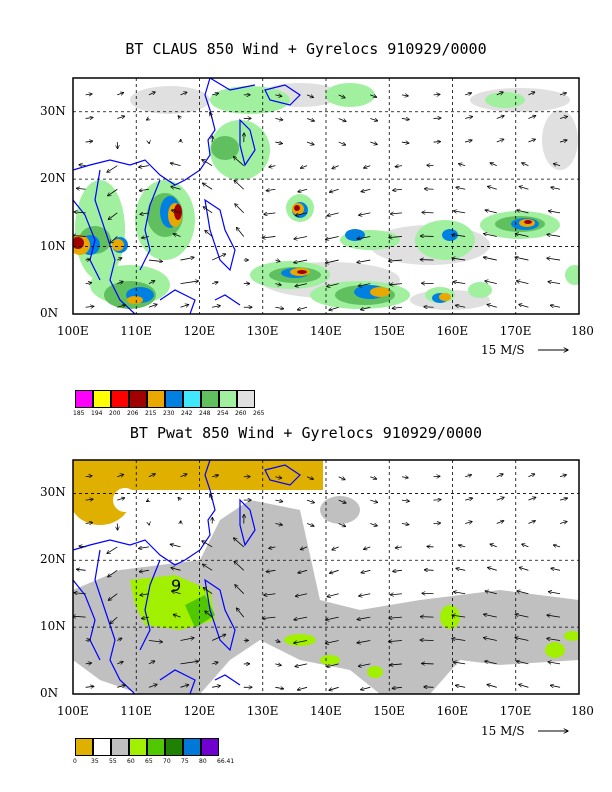 This screenshot has width=612, height=792. What do you see at coordinates (136, 331) in the screenshot?
I see `lon-tick-label: 110E` at bounding box center [136, 331].